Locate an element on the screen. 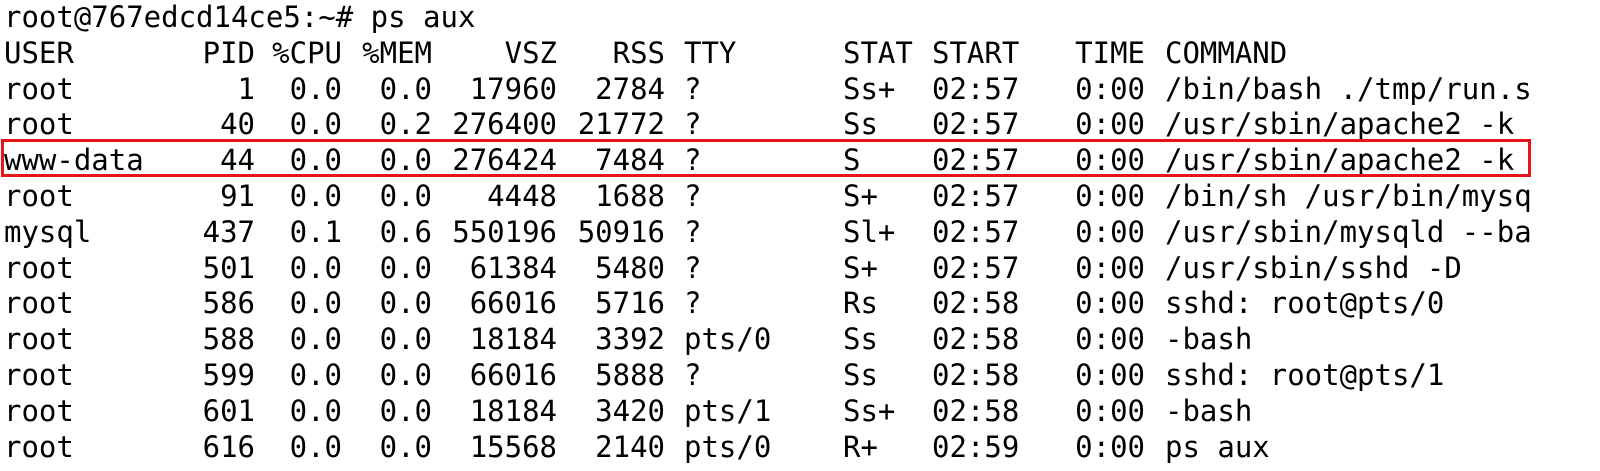 The width and height of the screenshot is (1600, 471). header-rss: RSS is located at coordinates (638, 52).